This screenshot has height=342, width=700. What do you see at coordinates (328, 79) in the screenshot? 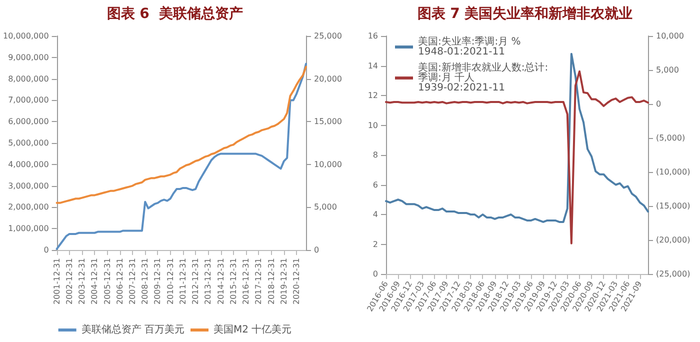
I see `y2-tick-label: 20,000` at bounding box center [328, 79].